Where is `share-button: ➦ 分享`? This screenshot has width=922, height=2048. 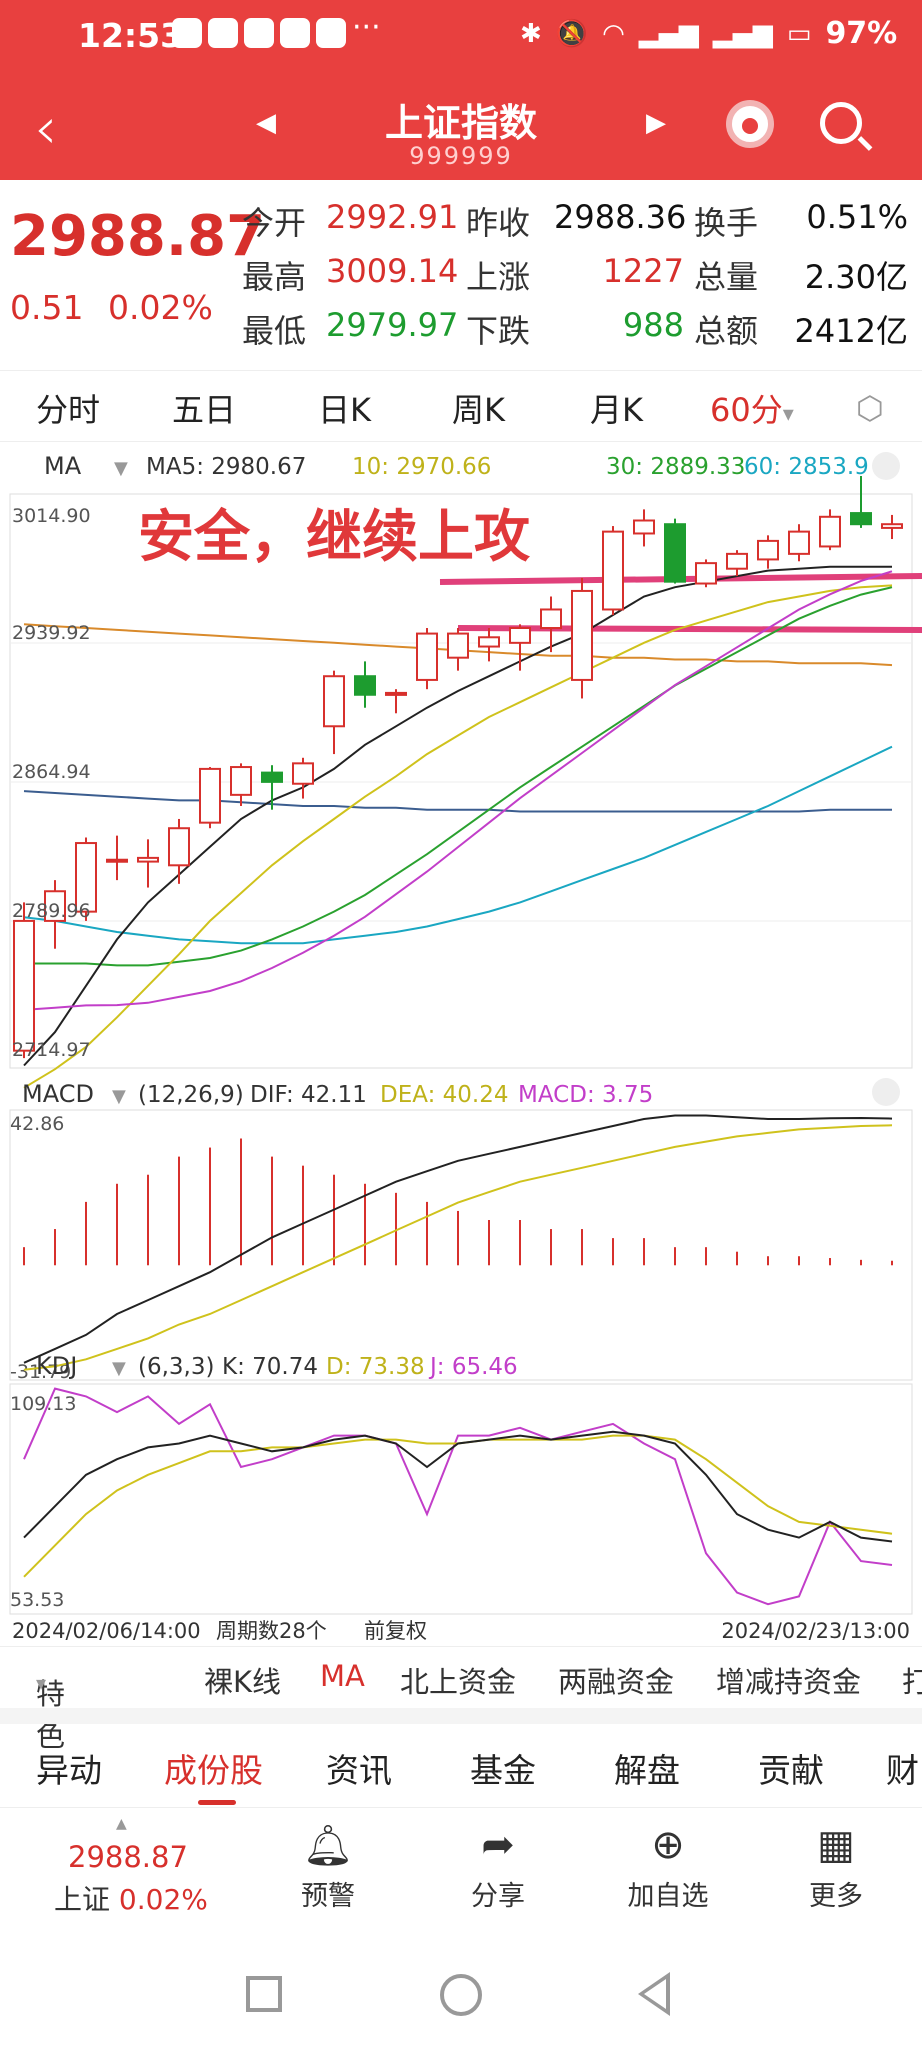
share-button: ➦ 分享 is located at coordinates (498, 1867).